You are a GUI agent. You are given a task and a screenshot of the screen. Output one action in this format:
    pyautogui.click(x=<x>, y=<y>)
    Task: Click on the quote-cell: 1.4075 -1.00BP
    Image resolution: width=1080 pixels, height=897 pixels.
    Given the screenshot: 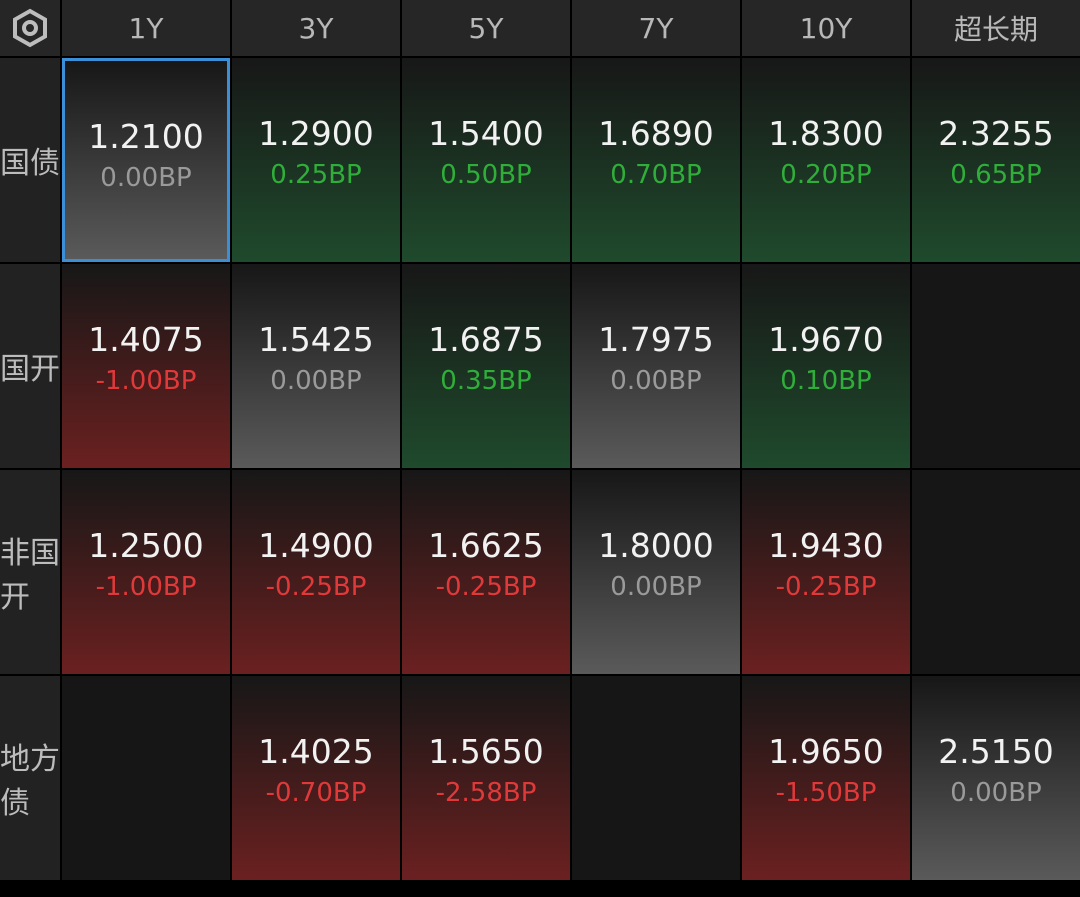 What is the action you would take?
    pyautogui.click(x=146, y=366)
    